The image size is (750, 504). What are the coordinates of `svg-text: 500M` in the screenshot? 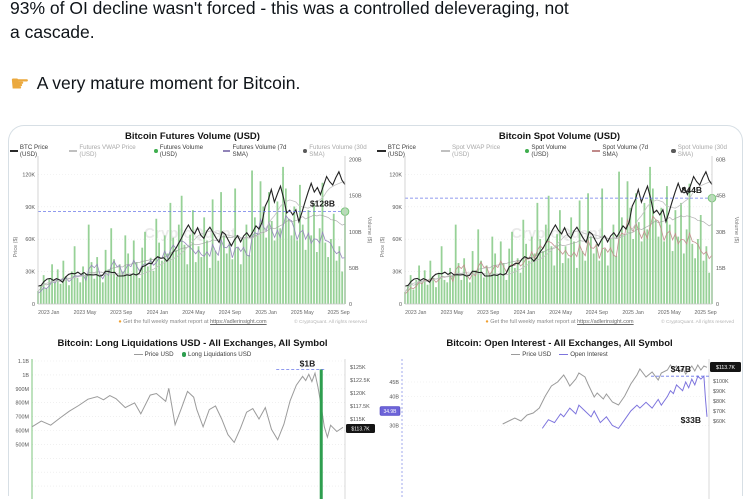 It's located at (23, 445).